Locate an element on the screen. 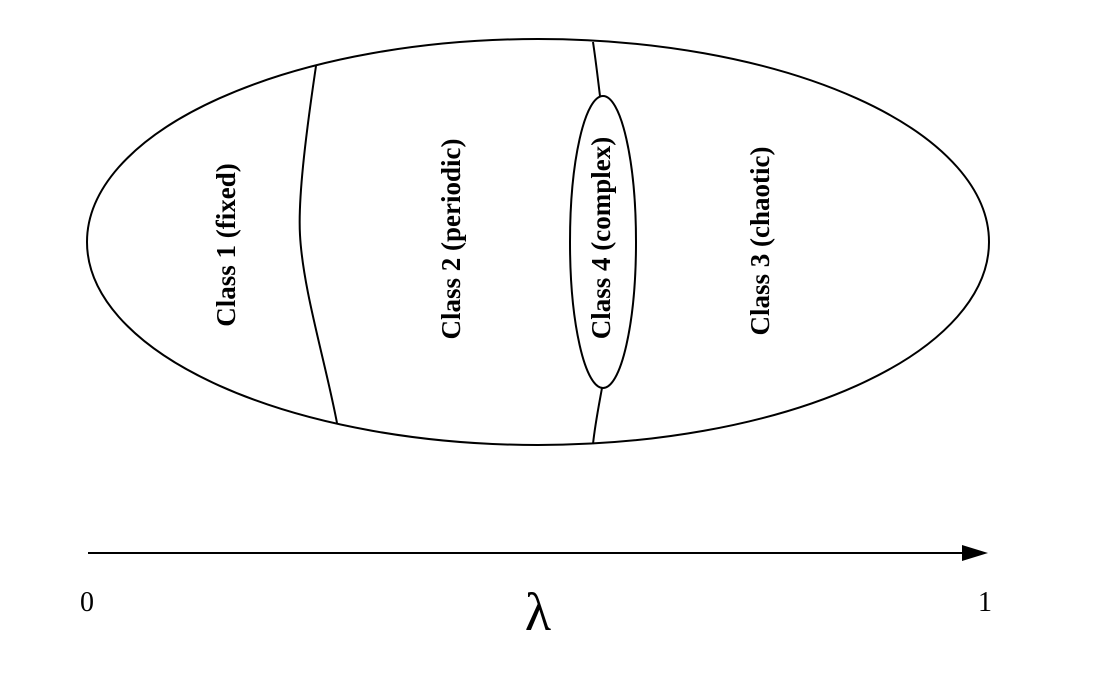 The height and width of the screenshot is (673, 1102). boundary-top-class4 is located at coordinates (596, 69).